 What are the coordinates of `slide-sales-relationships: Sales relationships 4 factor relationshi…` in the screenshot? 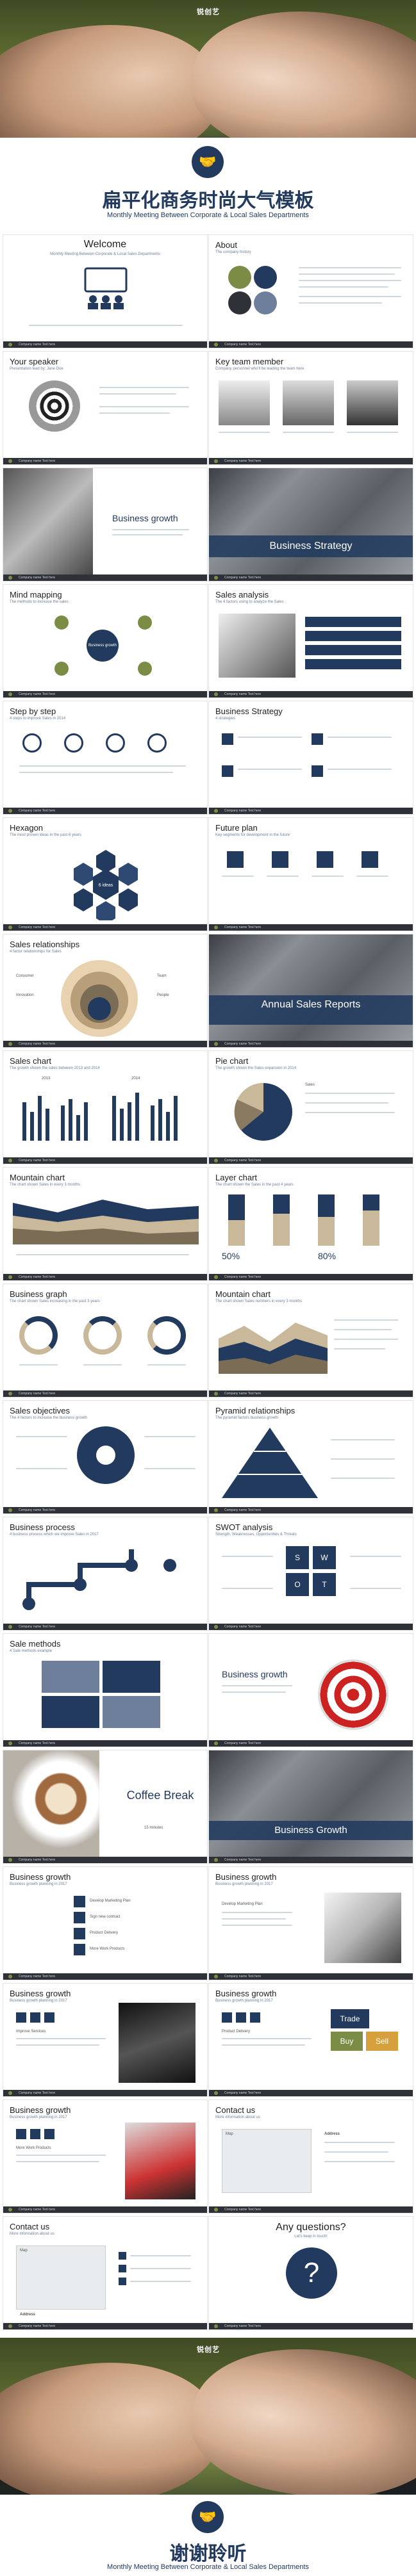 It's located at (105, 991).